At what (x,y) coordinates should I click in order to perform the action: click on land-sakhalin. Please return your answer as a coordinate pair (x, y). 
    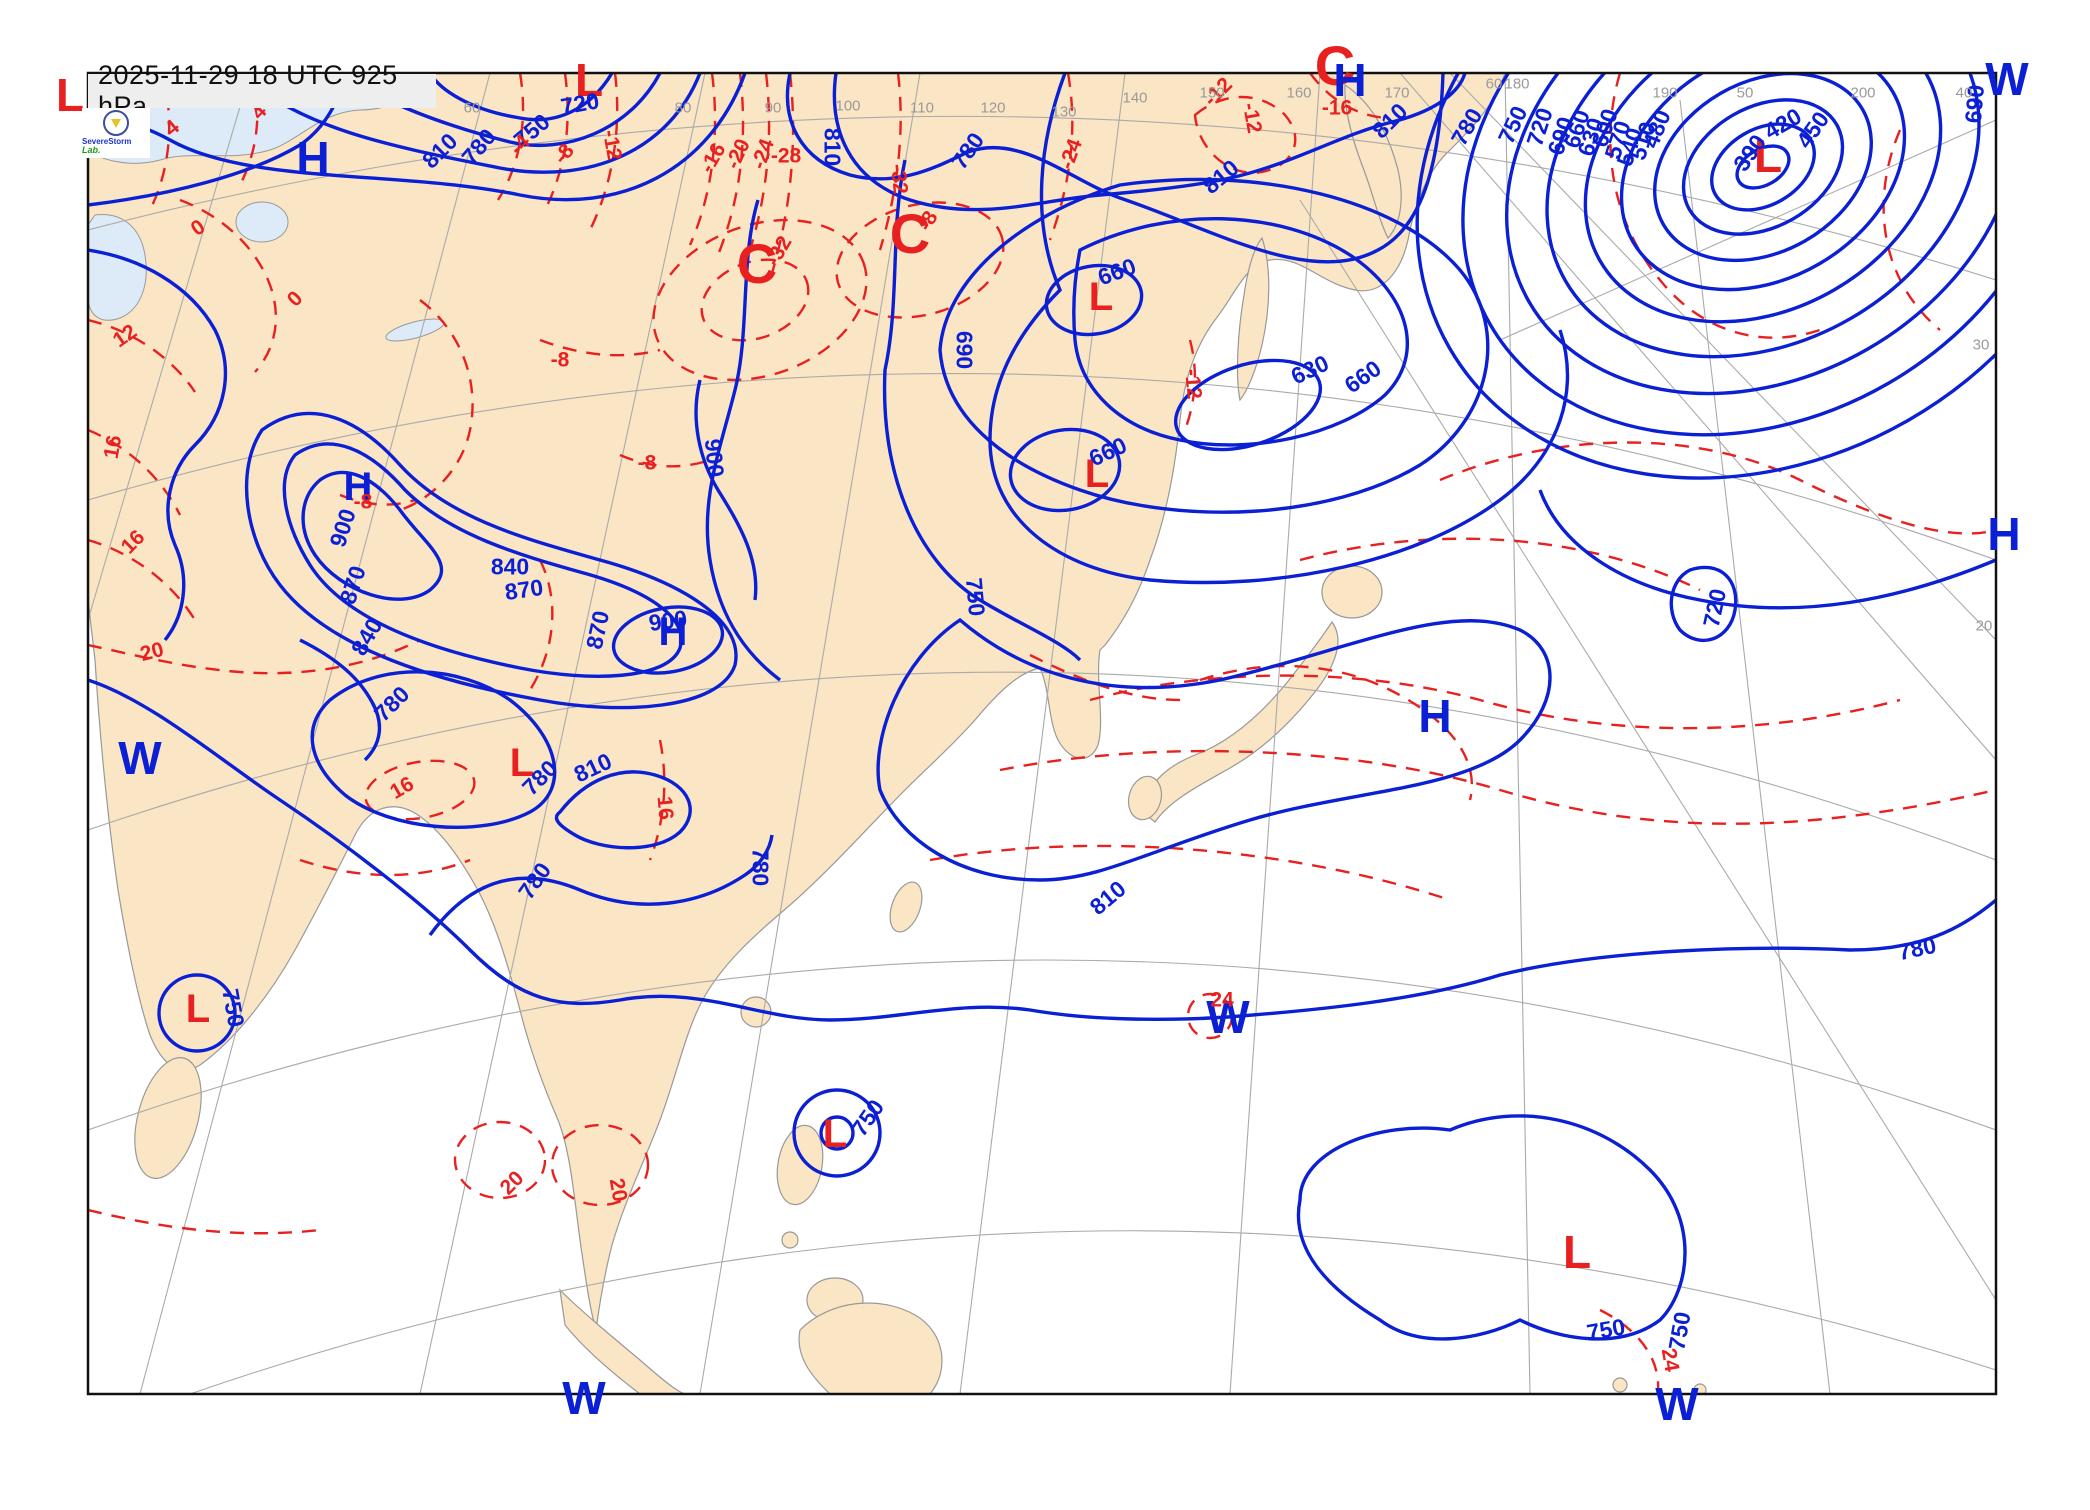
    Looking at the image, I should click on (1253, 319).